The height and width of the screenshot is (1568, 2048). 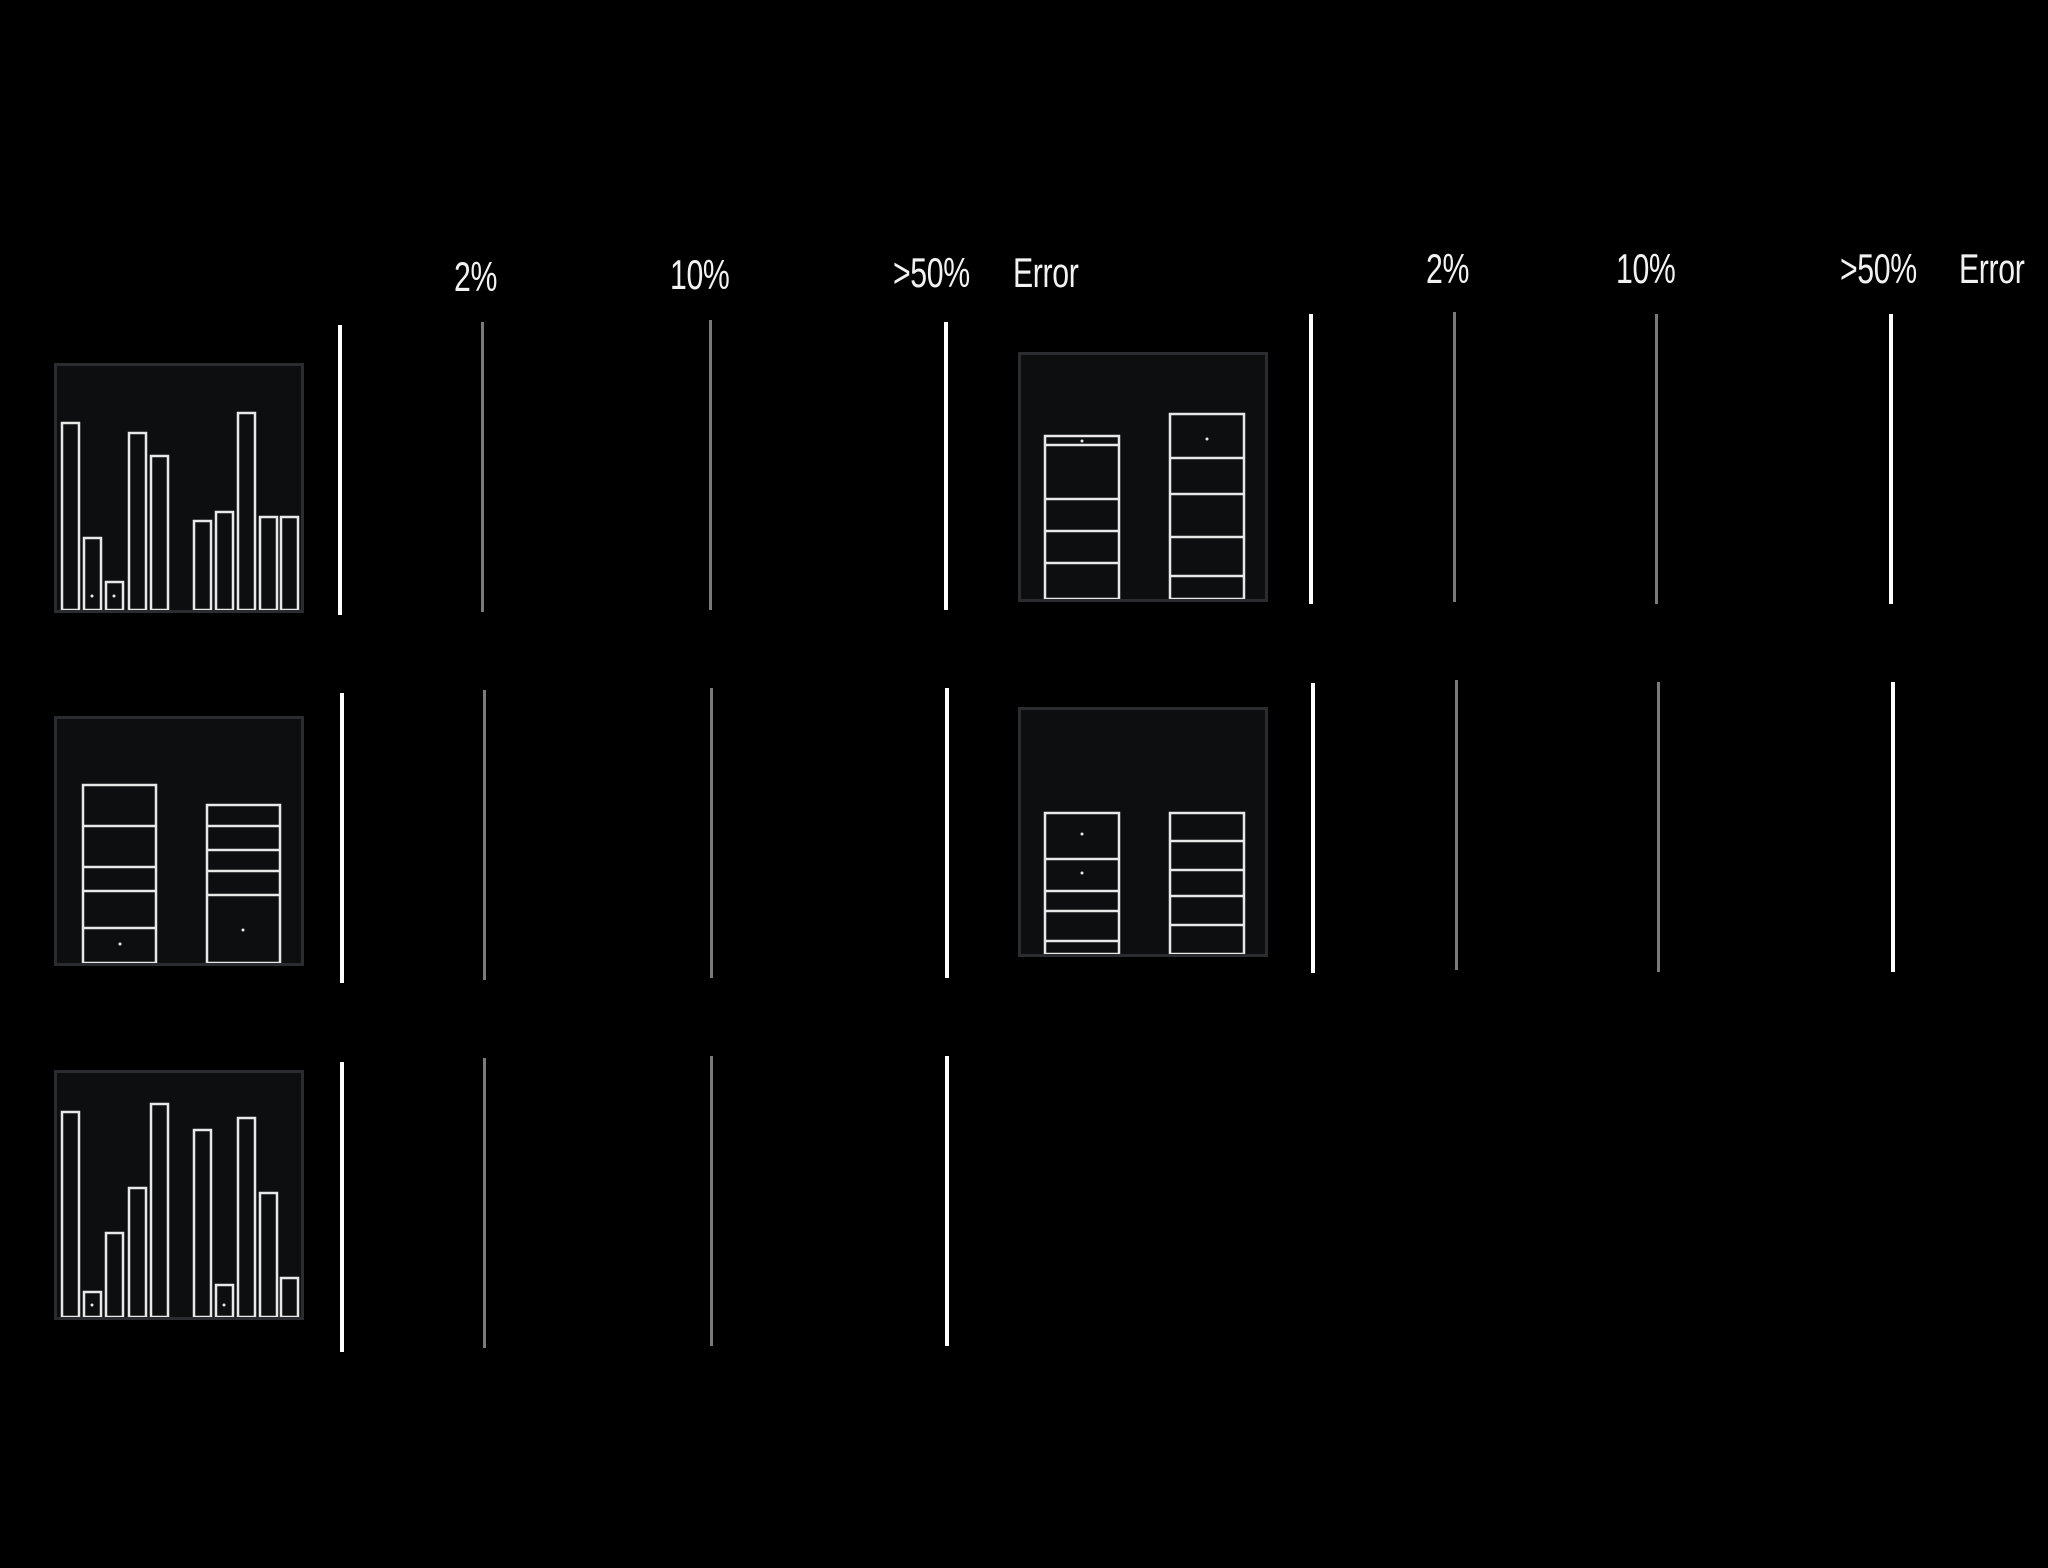 I want to click on left-header-2pct: 2%, so click(x=475, y=276).